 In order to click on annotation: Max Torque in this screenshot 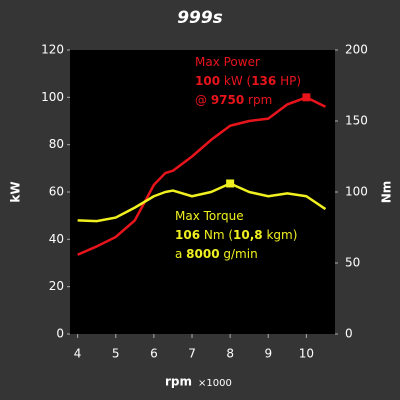, I will do `click(209, 216)`.